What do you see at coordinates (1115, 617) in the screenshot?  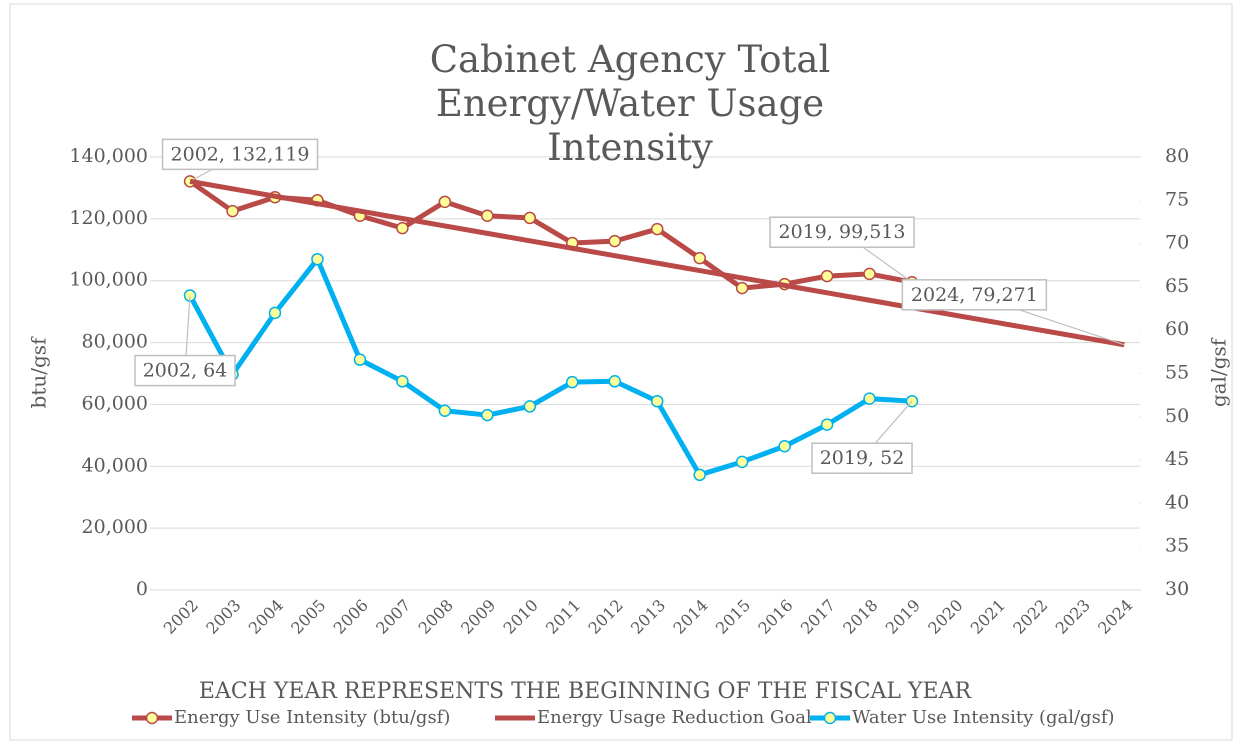 I see `x-tick-label: 2024` at bounding box center [1115, 617].